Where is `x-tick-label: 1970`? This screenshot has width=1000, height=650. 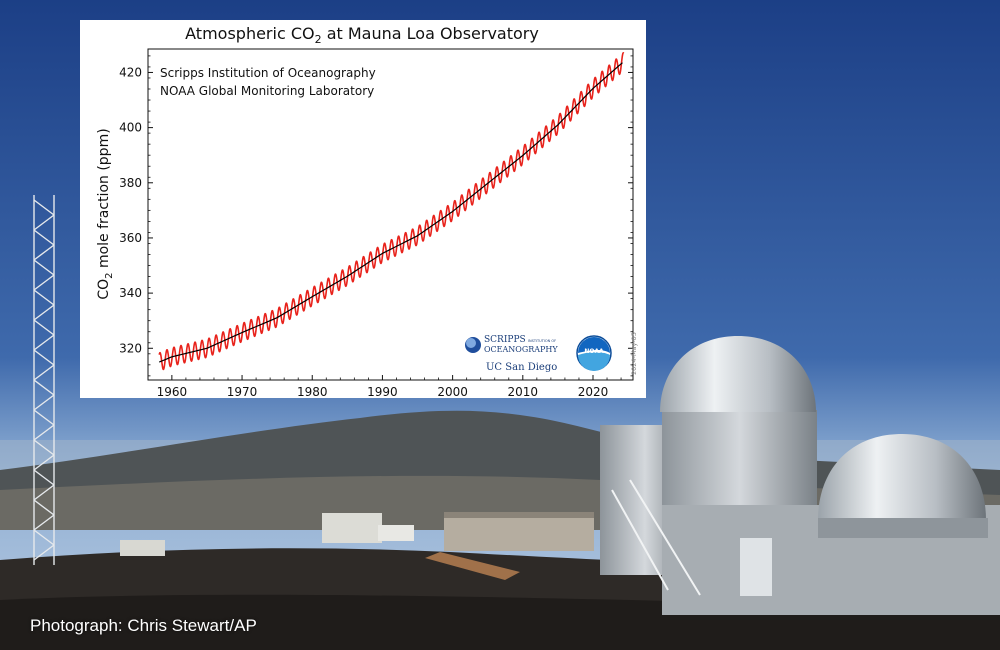
x-tick-label: 1970 is located at coordinates (242, 391).